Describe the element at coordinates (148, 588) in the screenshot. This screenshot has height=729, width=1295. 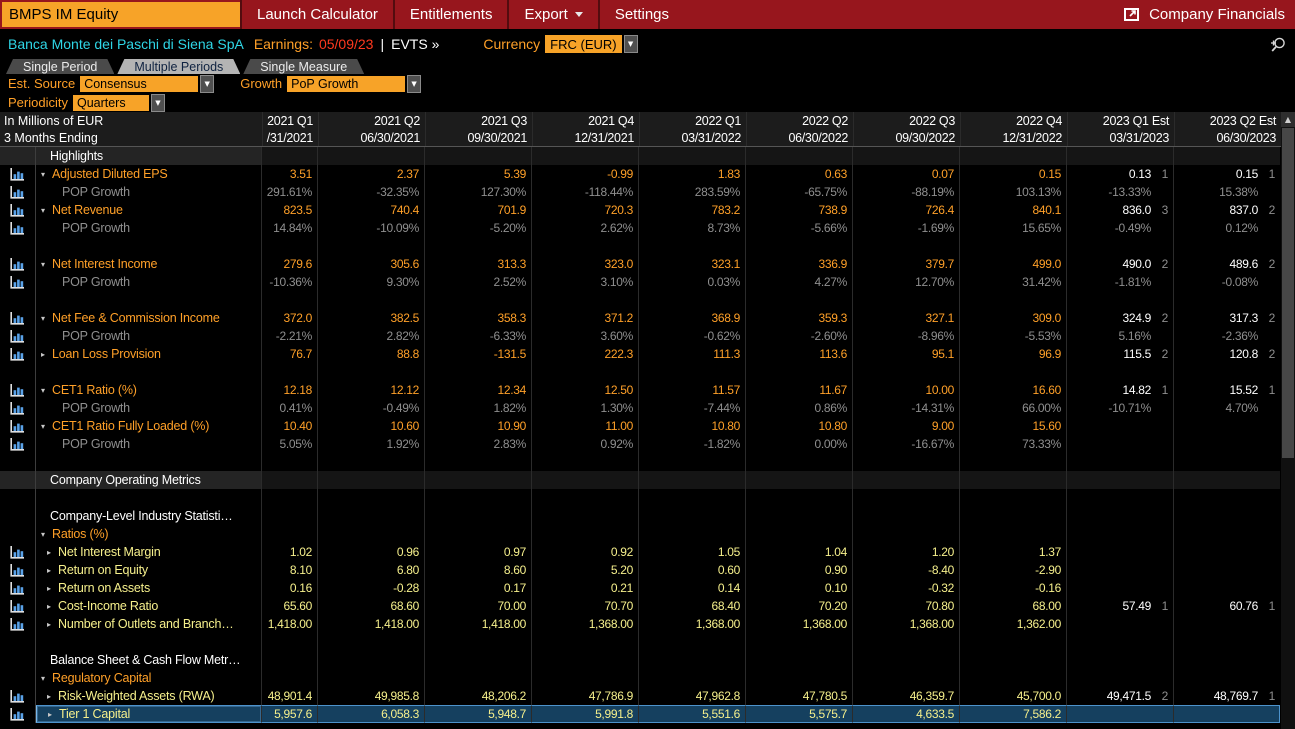
I see `row-label: ▸ Return on Assets` at that location.